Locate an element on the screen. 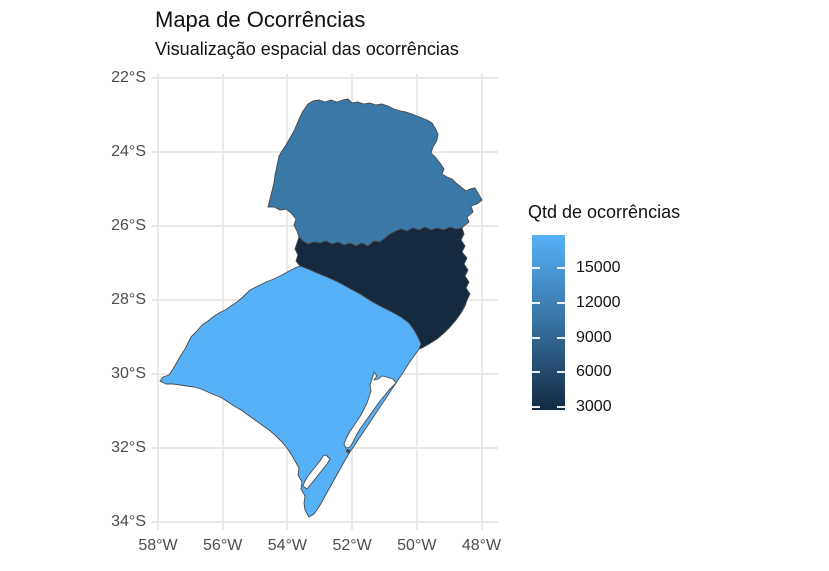 The height and width of the screenshot is (571, 829). x-tick-label: 48°W is located at coordinates (481, 545).